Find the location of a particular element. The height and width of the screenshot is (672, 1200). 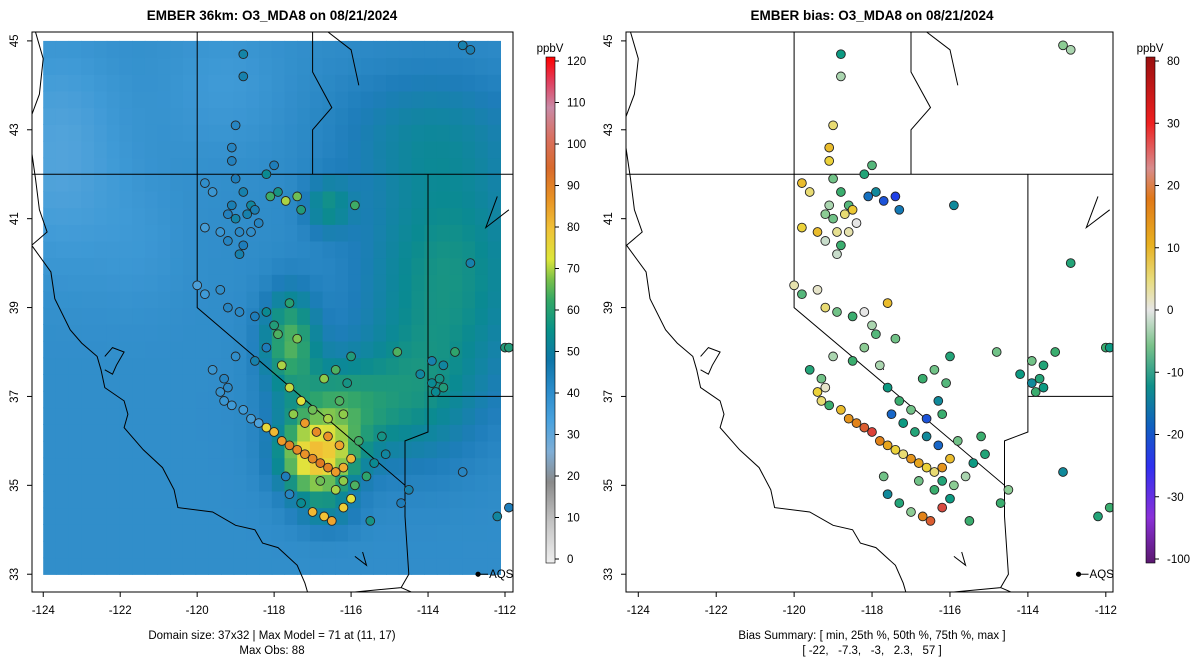

model-colorbar-unit: ppbV is located at coordinates (550, 49).